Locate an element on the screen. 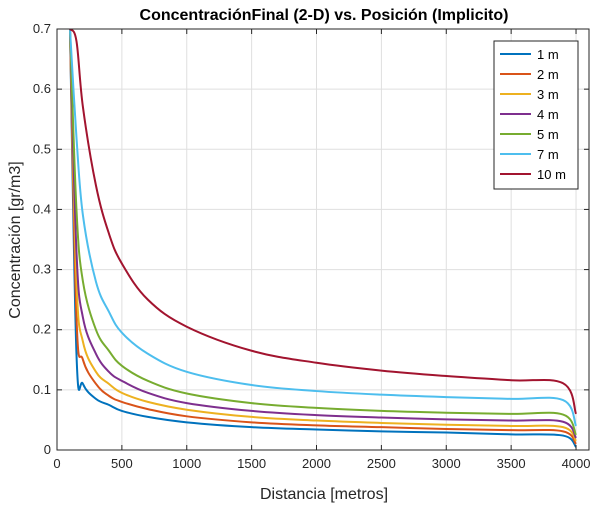  y-tick-label: 0.4 is located at coordinates (42, 208).